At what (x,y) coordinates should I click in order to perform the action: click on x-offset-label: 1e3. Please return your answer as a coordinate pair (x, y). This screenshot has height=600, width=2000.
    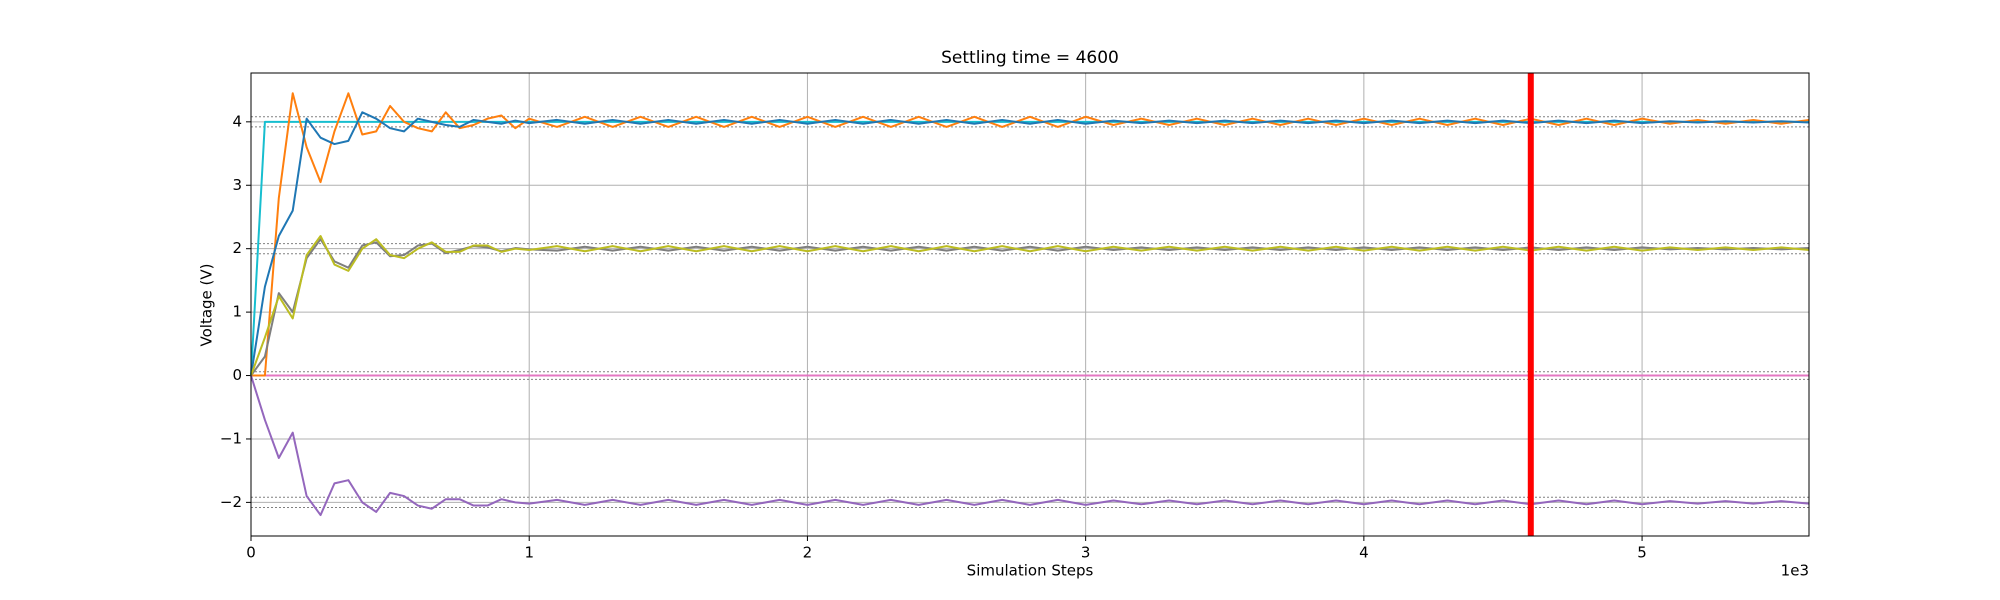
    Looking at the image, I should click on (1795, 571).